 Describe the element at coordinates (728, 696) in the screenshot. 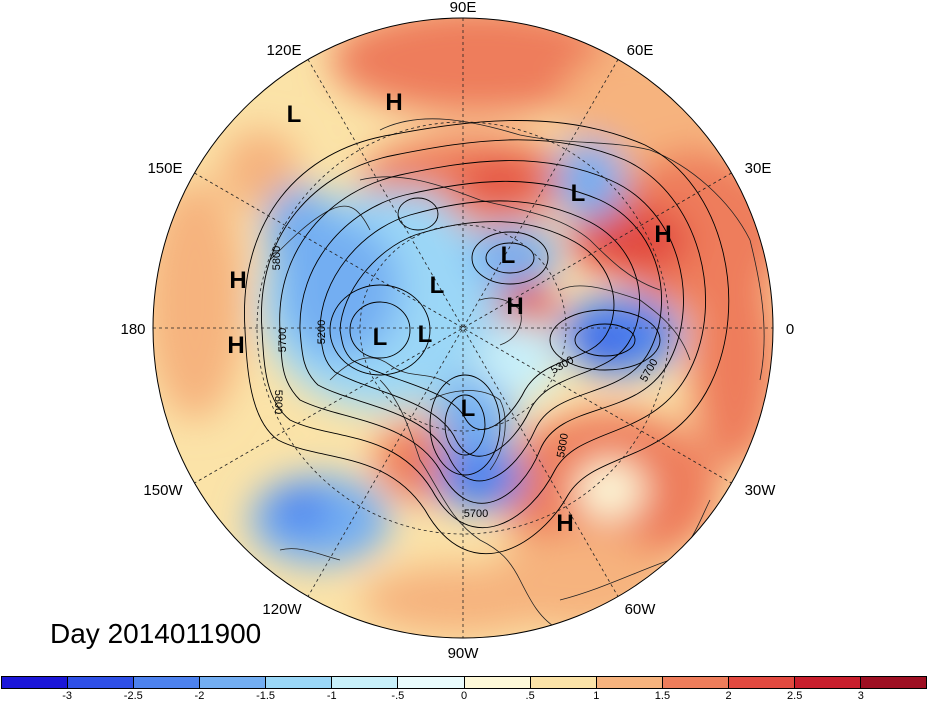

I see `colorbar-tick-label: 2` at that location.